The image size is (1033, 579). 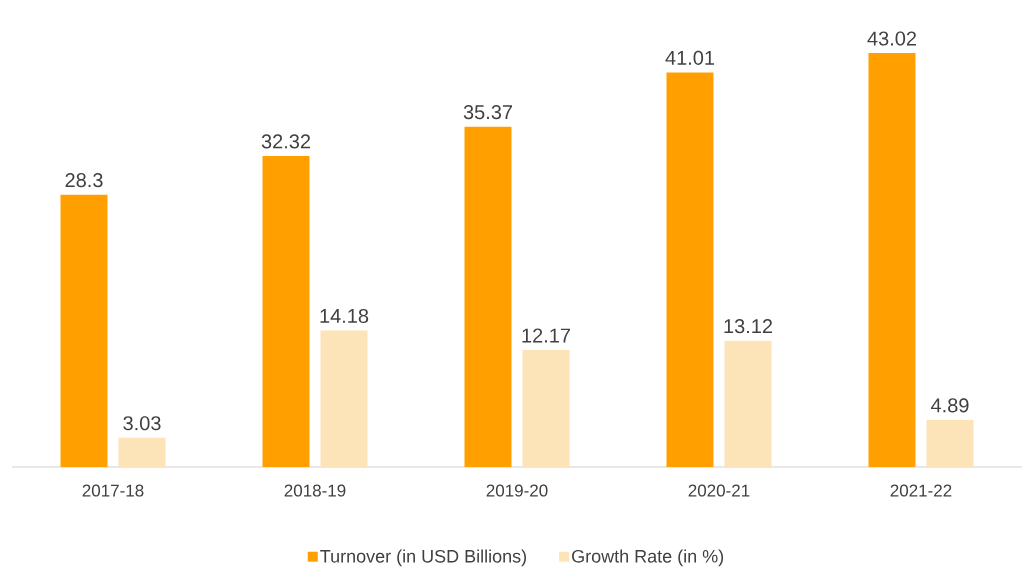 I want to click on x-tick-label: 2019-20, so click(x=517, y=490).